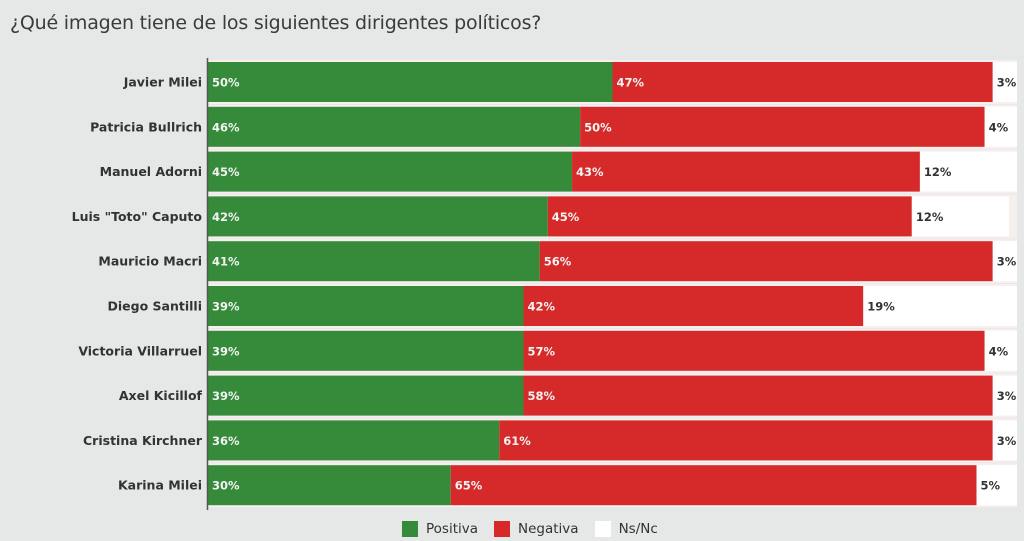 Image resolution: width=1024 pixels, height=541 pixels. What do you see at coordinates (226, 172) in the screenshot?
I see `data-label-positiva: 45%` at bounding box center [226, 172].